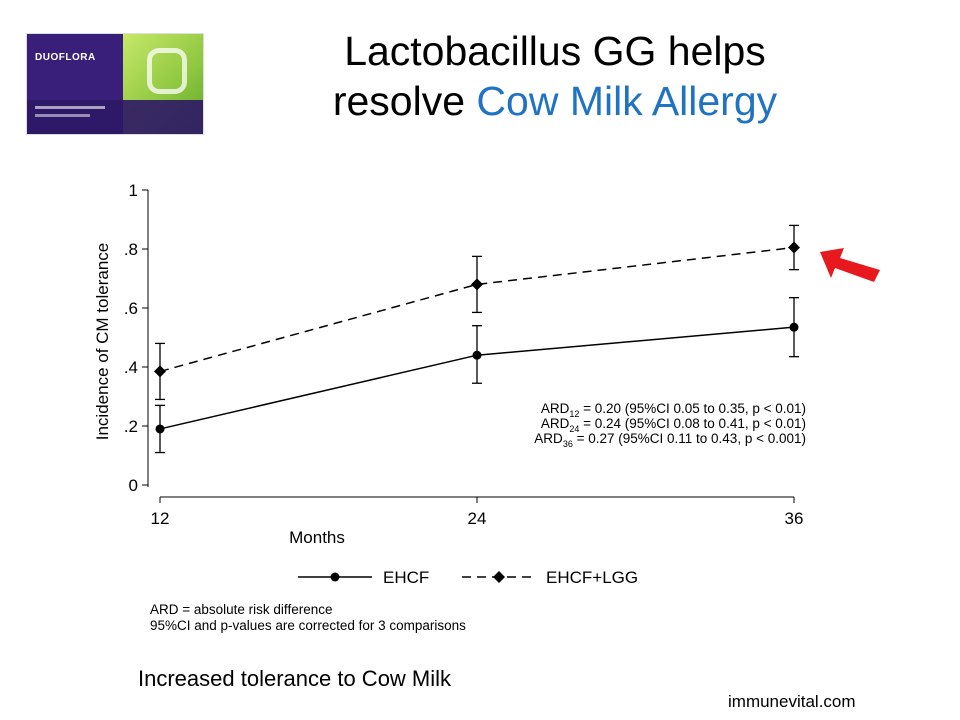 The image size is (960, 720). Describe the element at coordinates (295, 678) in the screenshot. I see `caption: Increased tolerance to Cow Milk` at that location.